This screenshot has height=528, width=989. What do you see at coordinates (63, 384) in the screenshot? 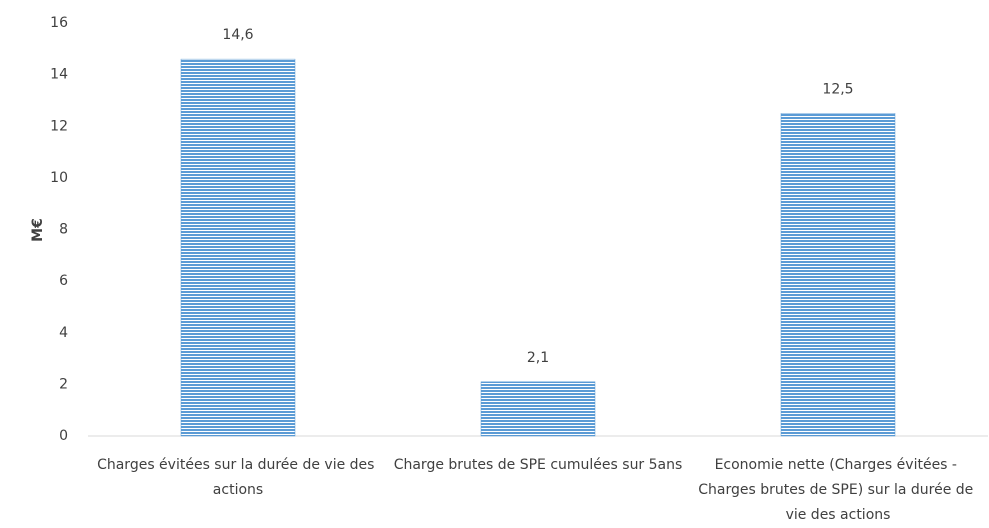
I see `y-tick-label: 2` at bounding box center [63, 384].